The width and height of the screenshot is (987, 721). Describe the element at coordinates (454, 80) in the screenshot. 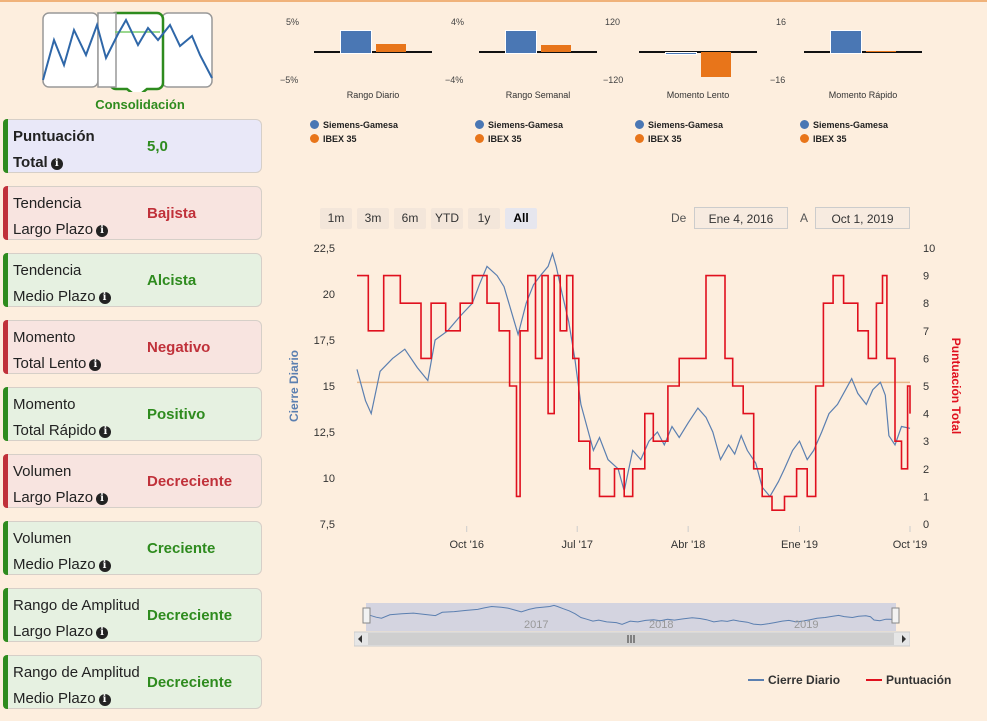

I see `mini-axis-bottom: −4%` at that location.